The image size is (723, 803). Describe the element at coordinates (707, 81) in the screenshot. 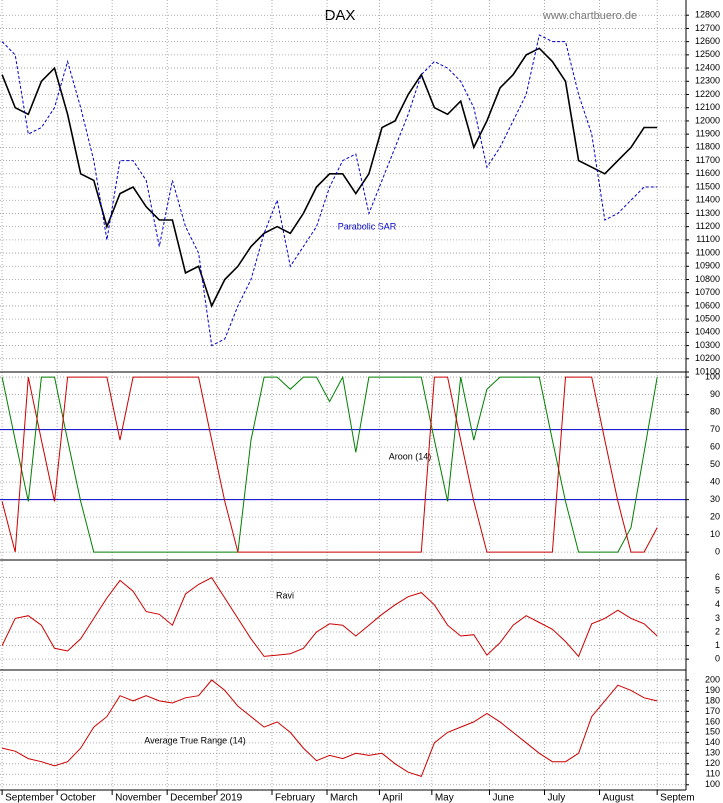

I see `y-tick-label: 12300` at that location.